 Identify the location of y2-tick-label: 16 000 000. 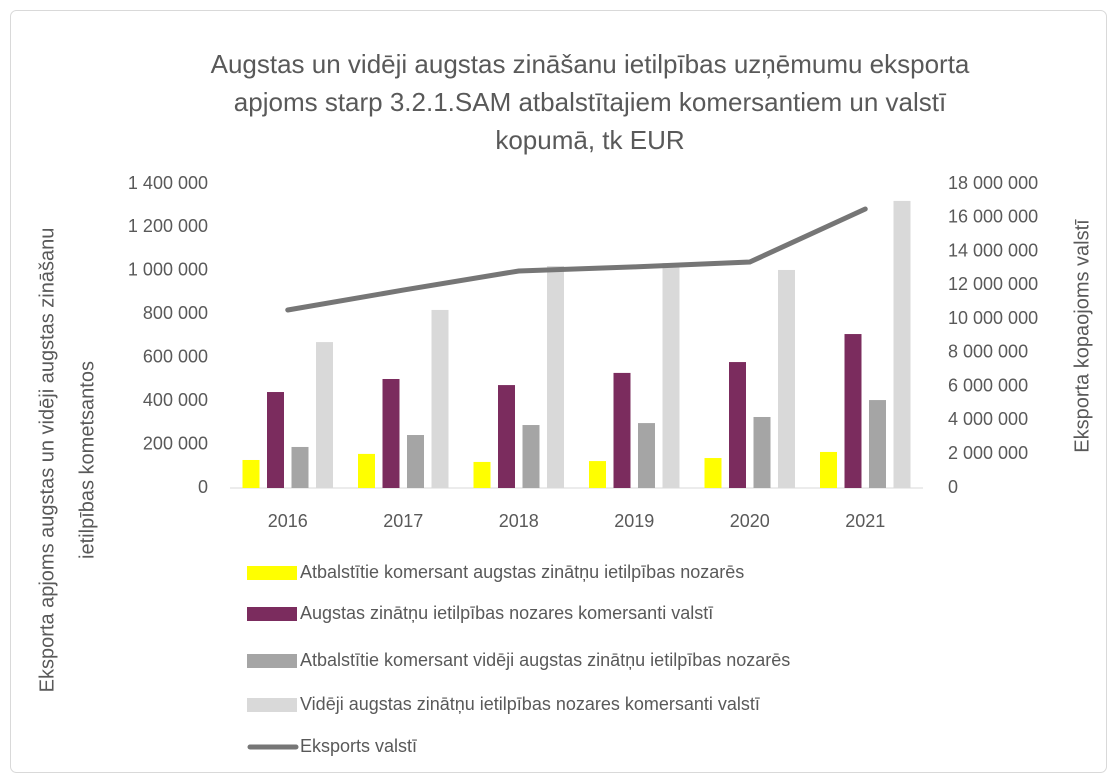
(993, 217).